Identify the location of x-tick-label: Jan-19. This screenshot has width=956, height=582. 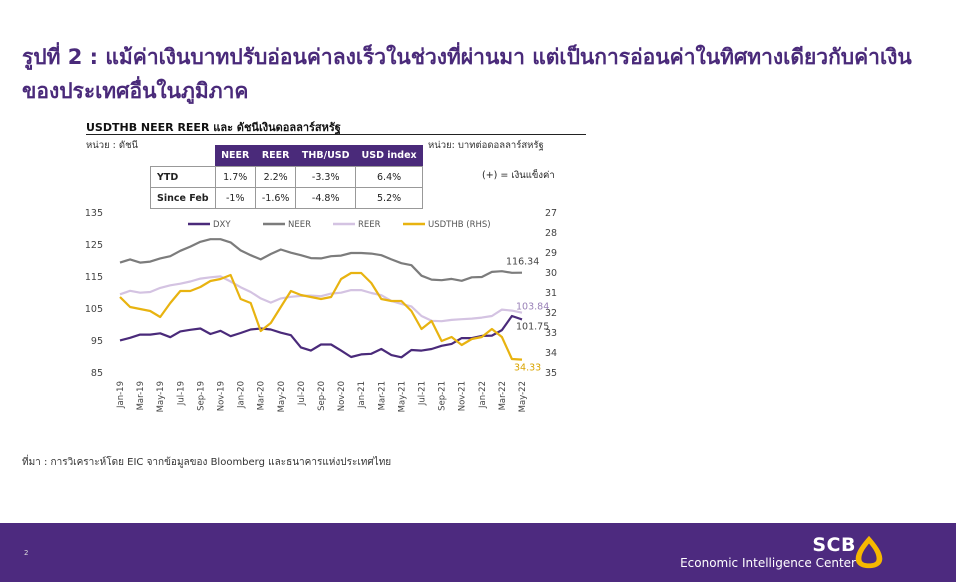
(121, 395).